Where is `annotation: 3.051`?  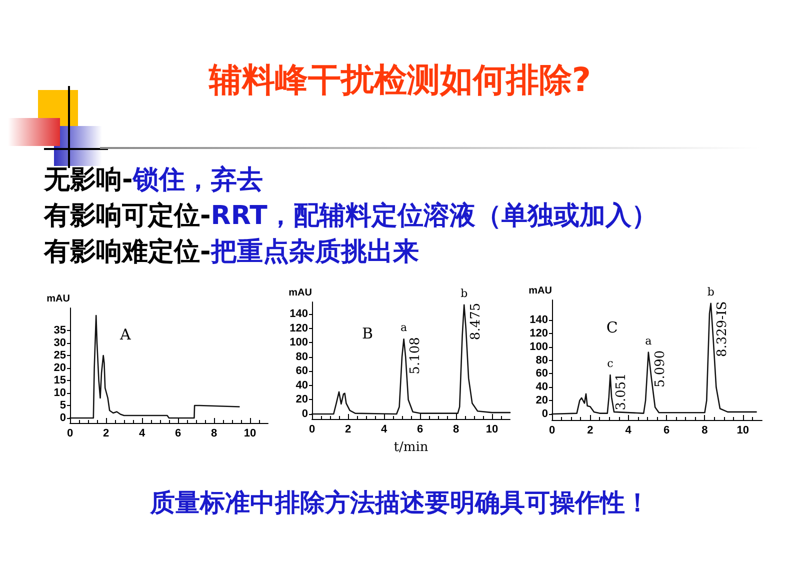
annotation: 3.051 is located at coordinates (622, 391).